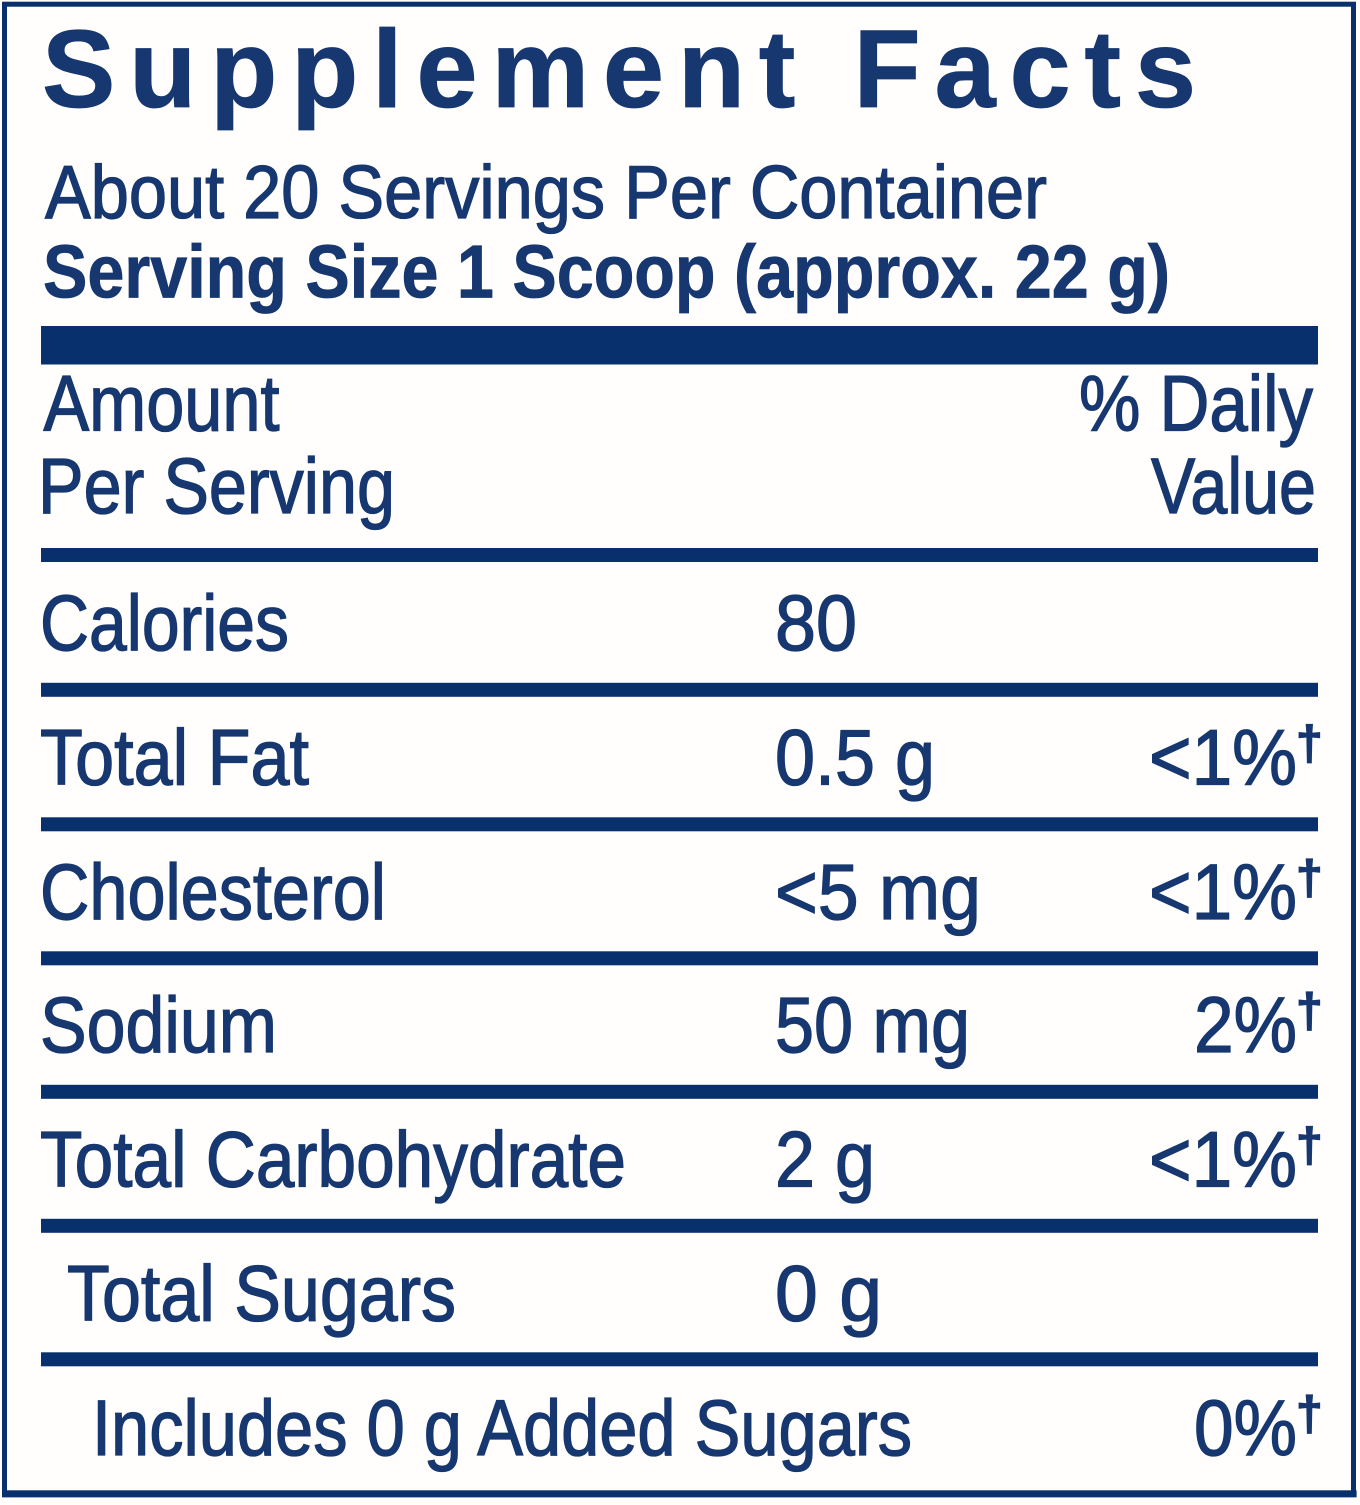  I want to click on svg-text:Serving Size 1 Scoop (approx.: Serving Size 1 Scoop (approx. 22 g), so click(606, 272).